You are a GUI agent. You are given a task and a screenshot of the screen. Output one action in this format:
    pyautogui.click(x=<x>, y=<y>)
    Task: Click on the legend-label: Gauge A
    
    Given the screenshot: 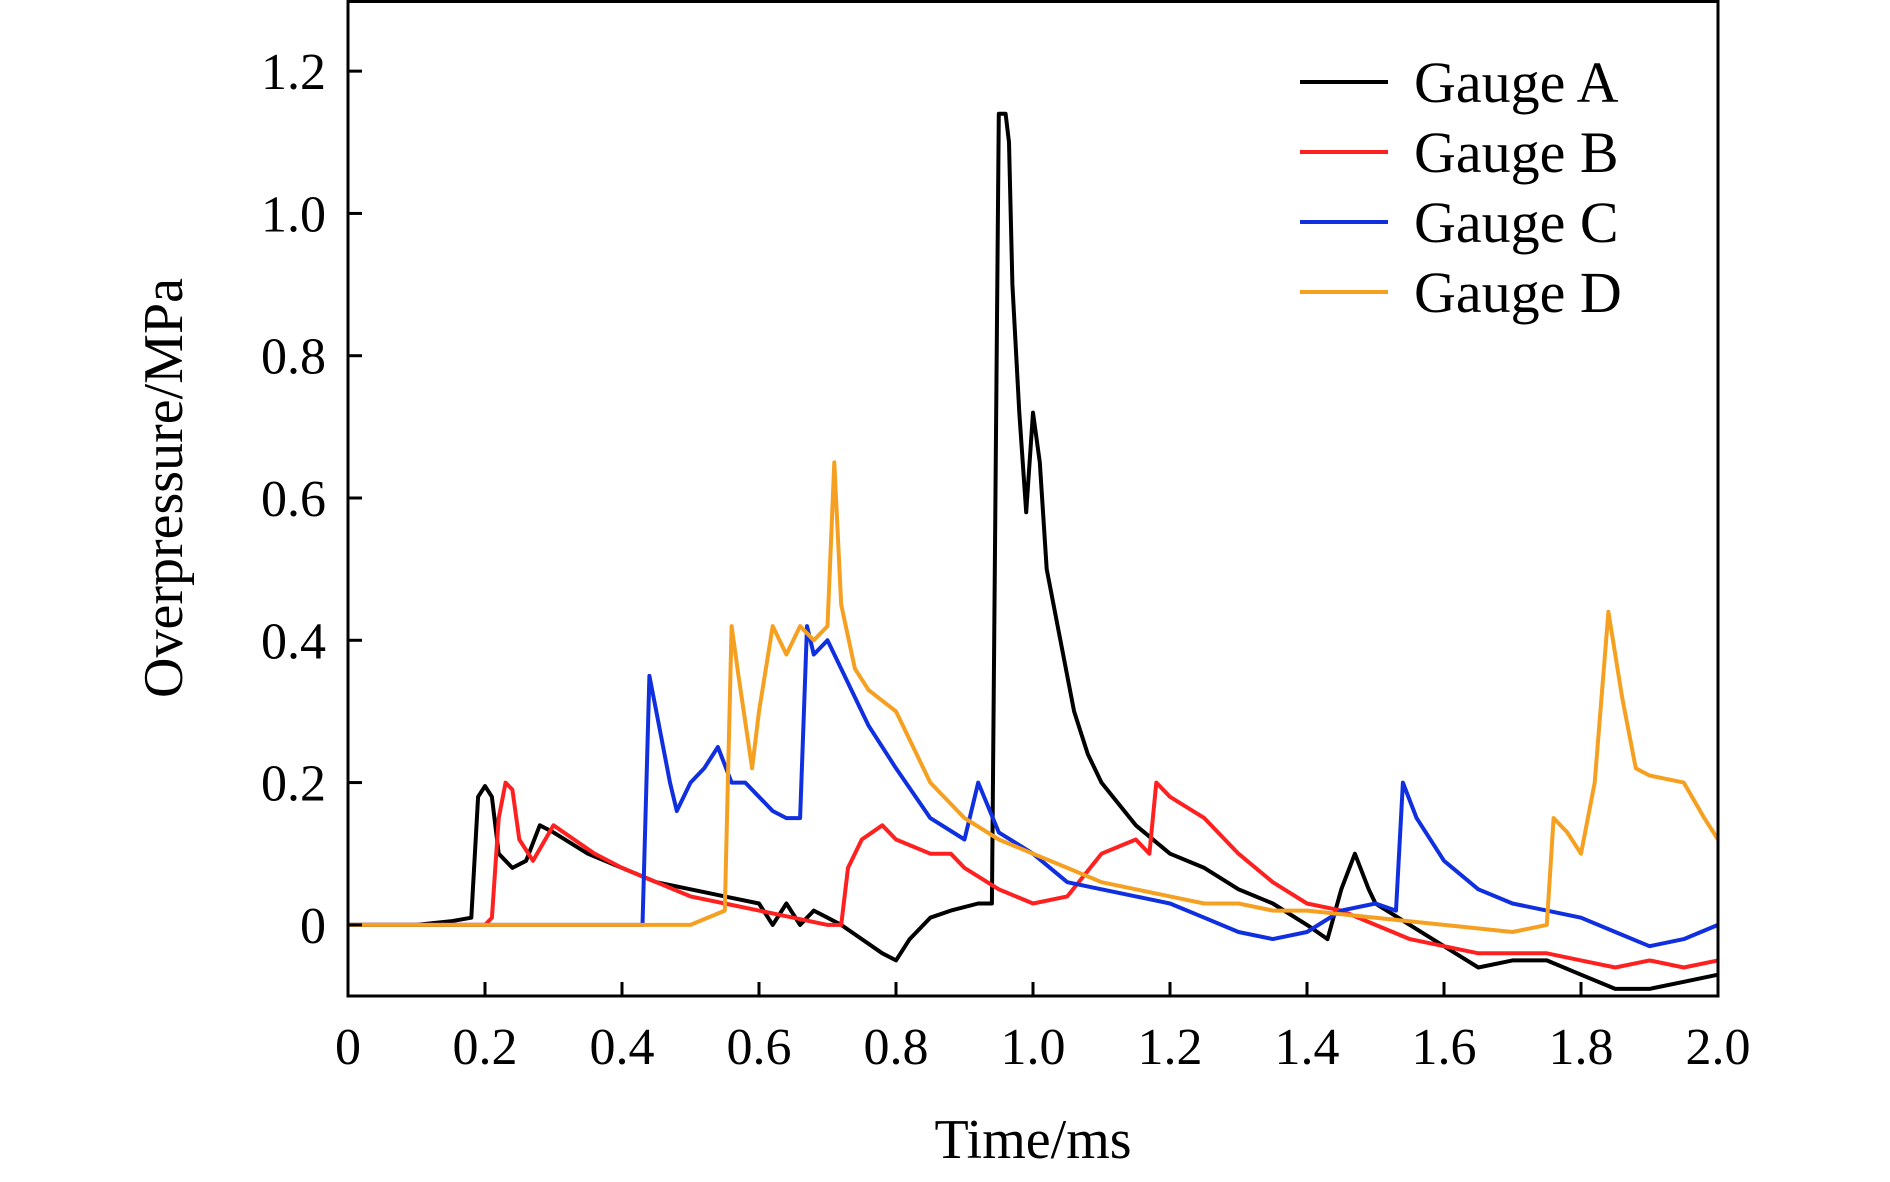 What is the action you would take?
    pyautogui.click(x=1516, y=82)
    